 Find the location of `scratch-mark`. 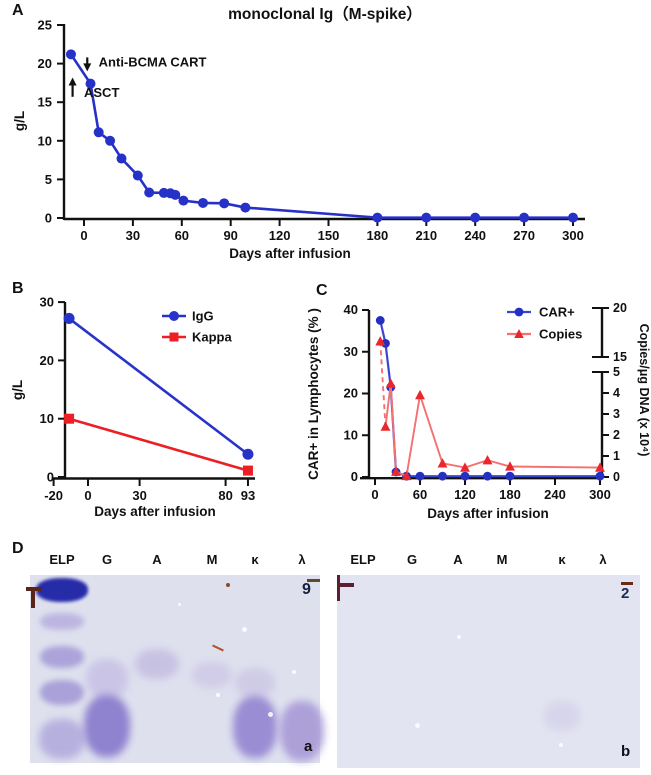

scratch-mark is located at coordinates (218, 648).